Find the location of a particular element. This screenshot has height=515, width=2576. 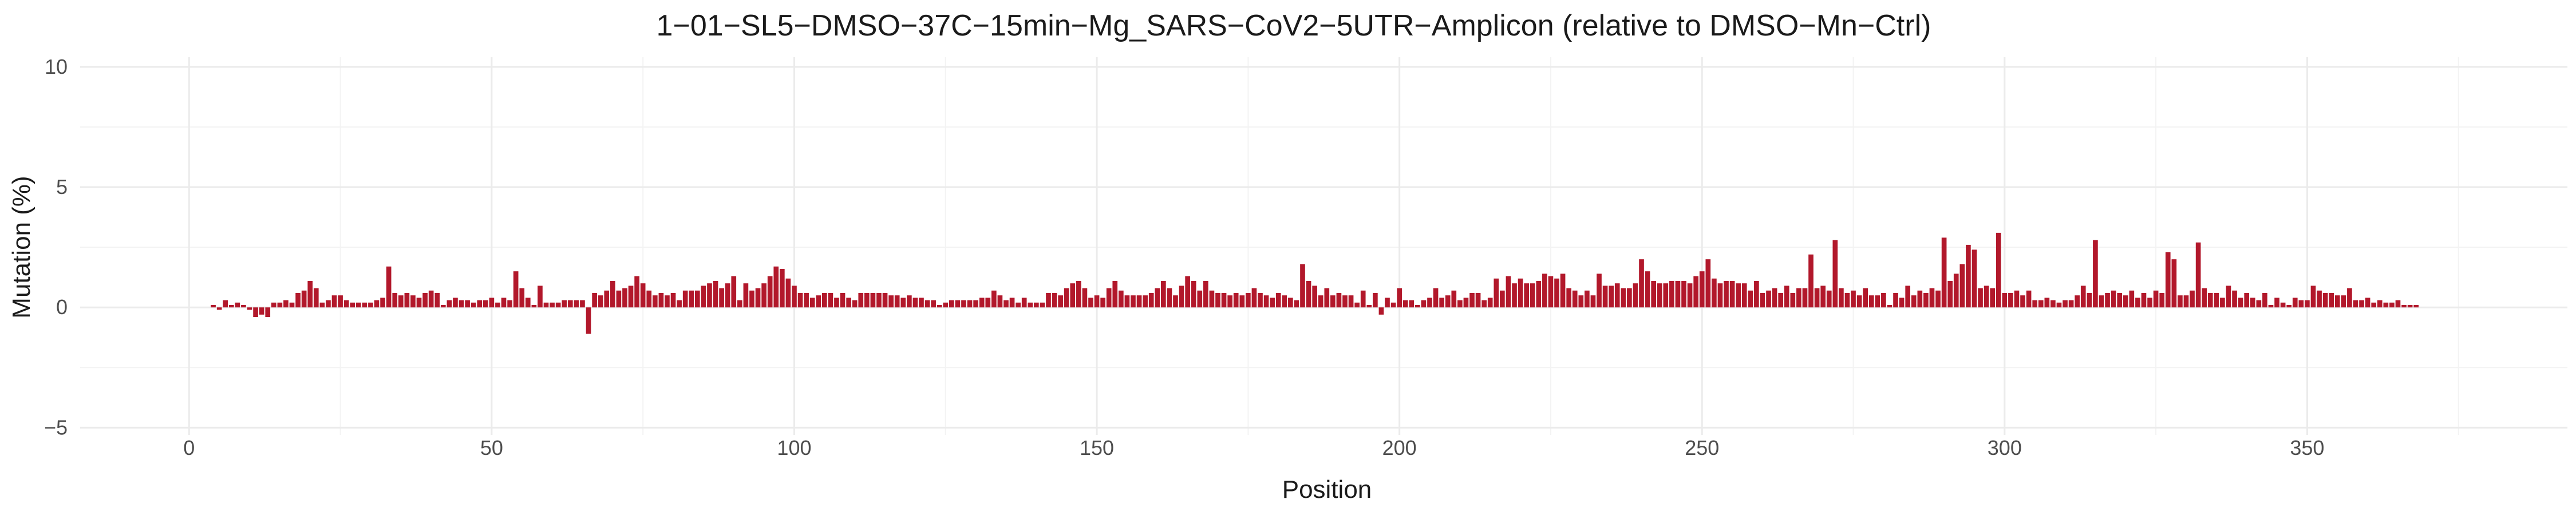

x-tick-label: 100 is located at coordinates (794, 447).